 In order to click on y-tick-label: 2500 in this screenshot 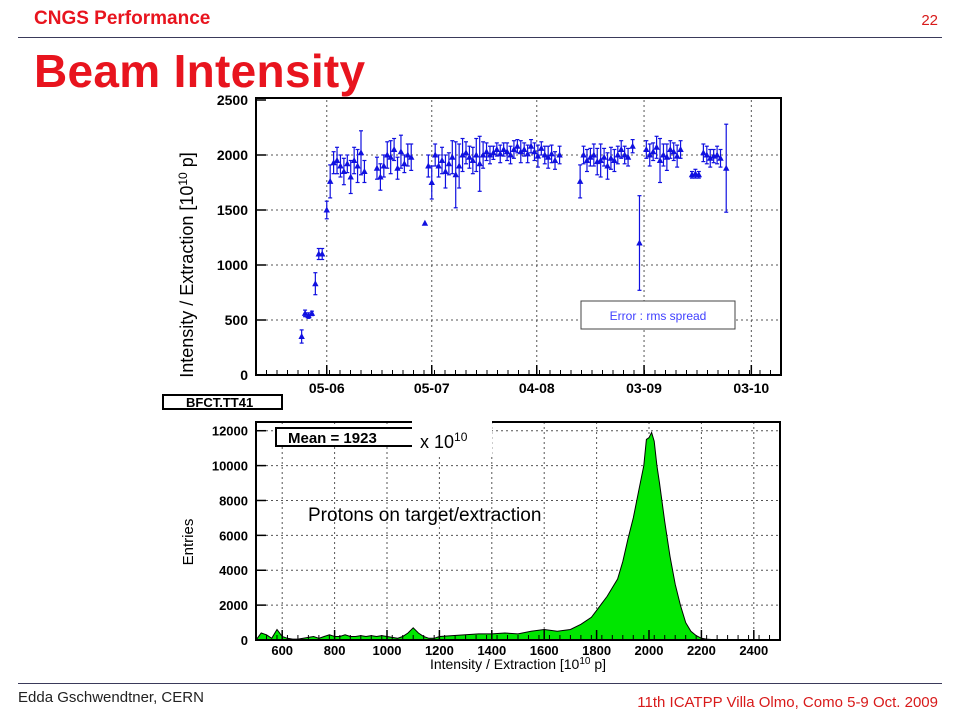, I will do `click(232, 100)`.